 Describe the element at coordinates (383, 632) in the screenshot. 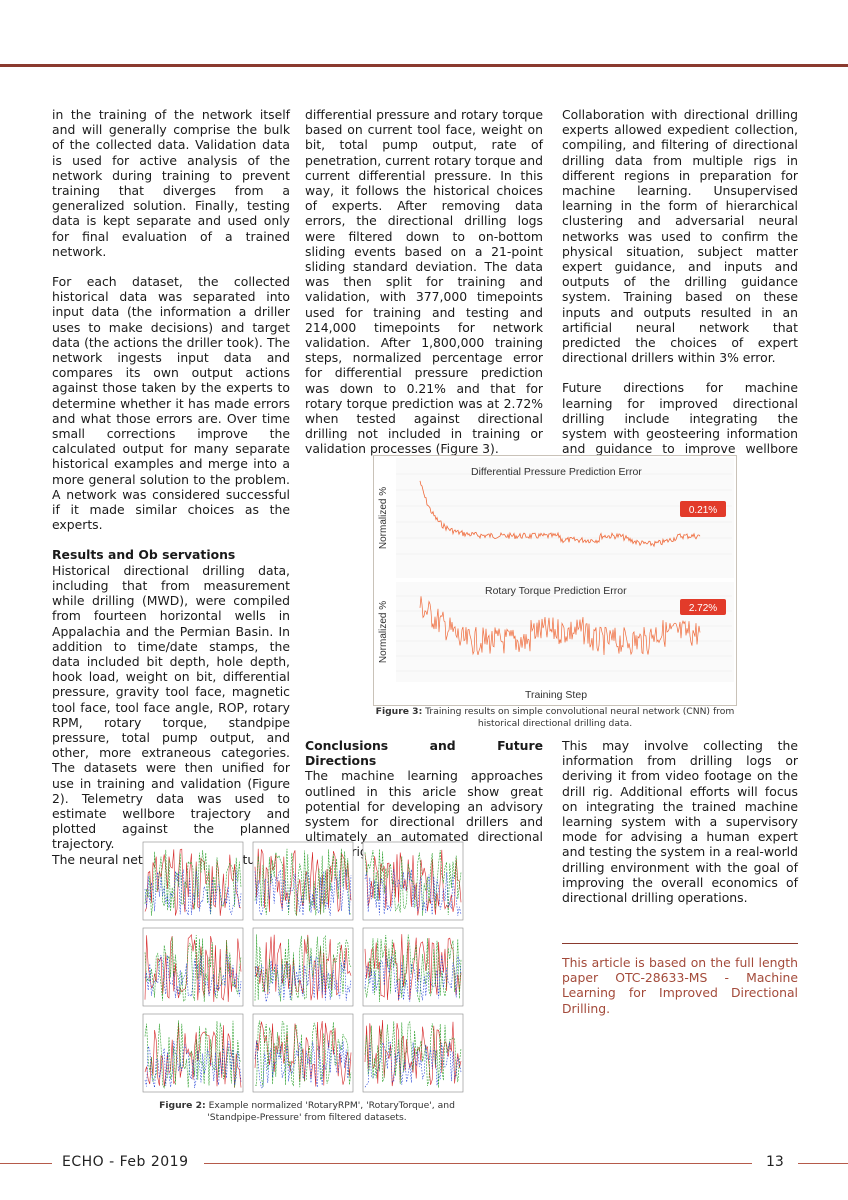

I see `bottom-ylabel: Normalized %` at that location.